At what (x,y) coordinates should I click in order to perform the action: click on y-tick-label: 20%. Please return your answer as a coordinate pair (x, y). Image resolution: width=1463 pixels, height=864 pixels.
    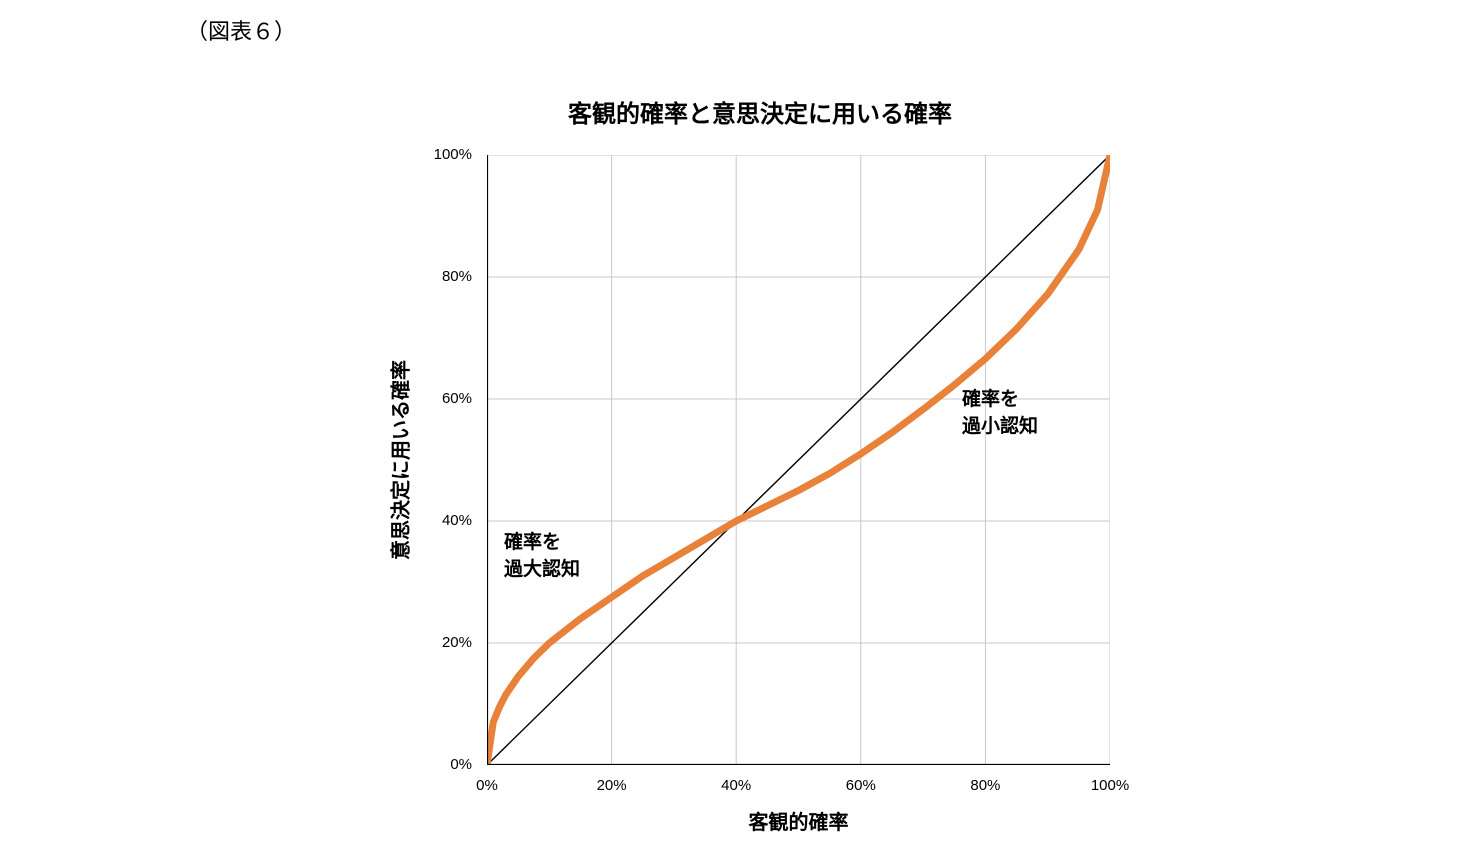
    Looking at the image, I should click on (456, 642).